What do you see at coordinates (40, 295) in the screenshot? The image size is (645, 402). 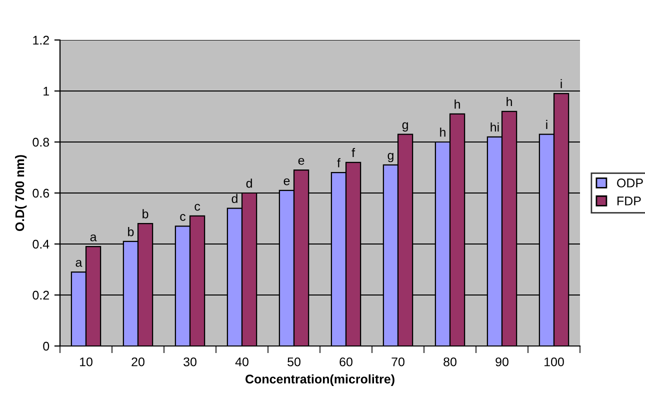 I see `y-tick-label: 0.2` at bounding box center [40, 295].